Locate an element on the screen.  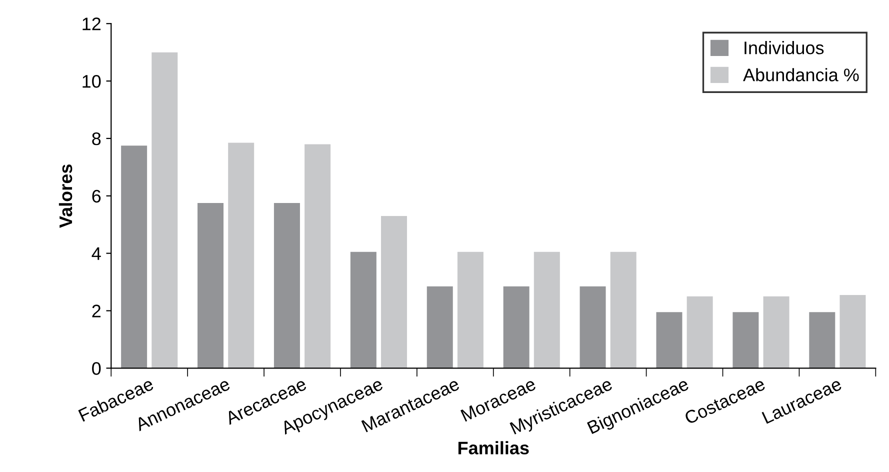
y-tick-label: 4 is located at coordinates (96, 253).